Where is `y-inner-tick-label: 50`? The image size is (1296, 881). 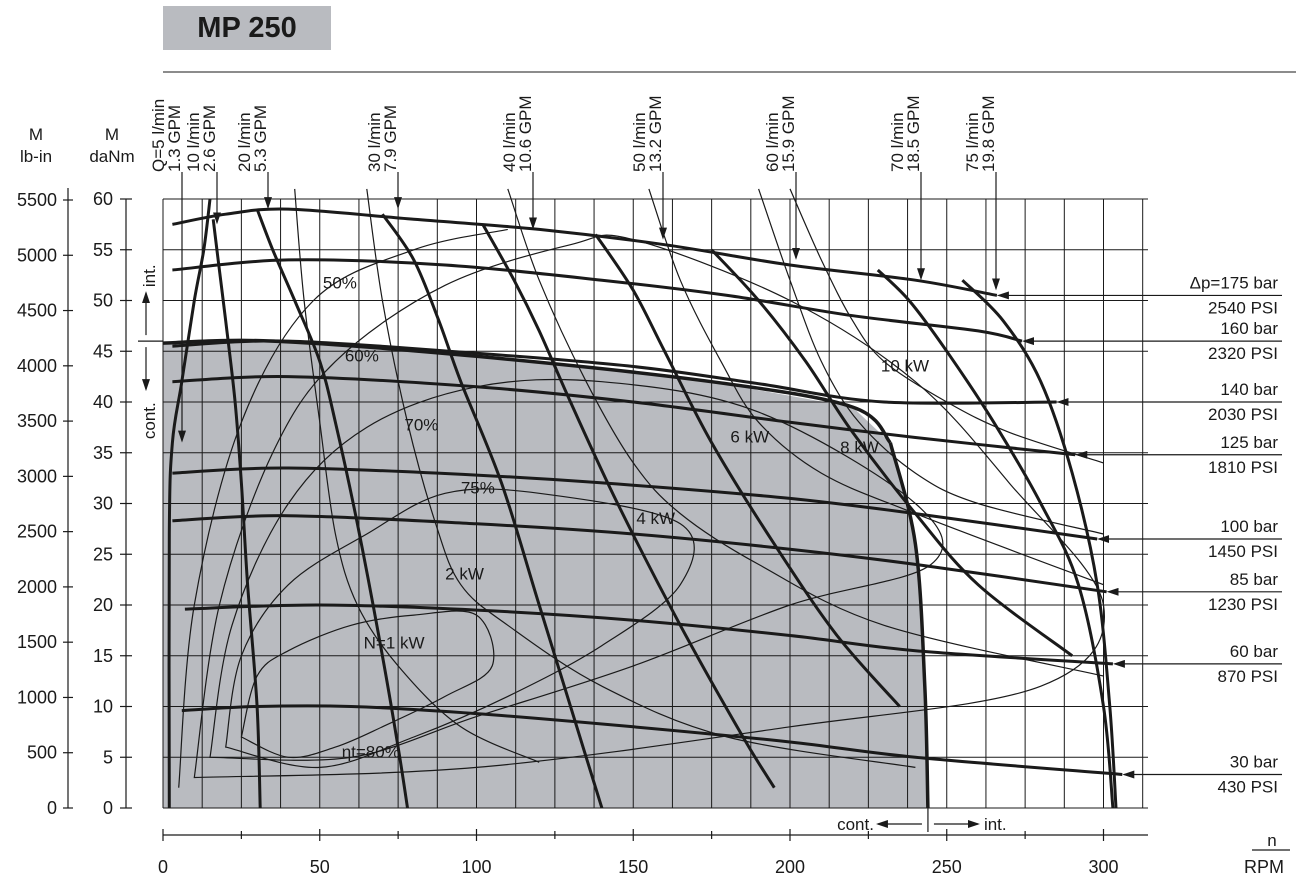 y-inner-tick-label: 50 is located at coordinates (103, 301).